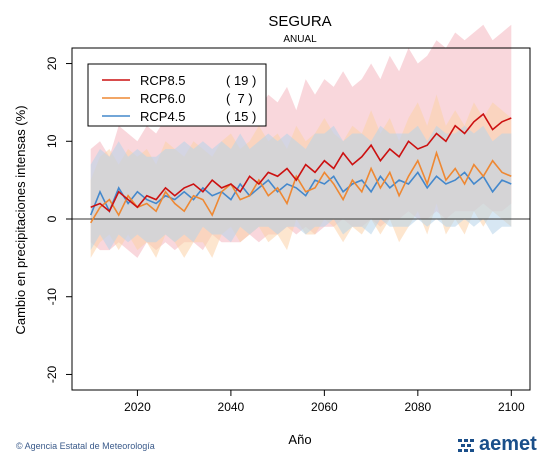 The height and width of the screenshot is (462, 550). I want to click on legend-count: ( 7 ), so click(239, 98).